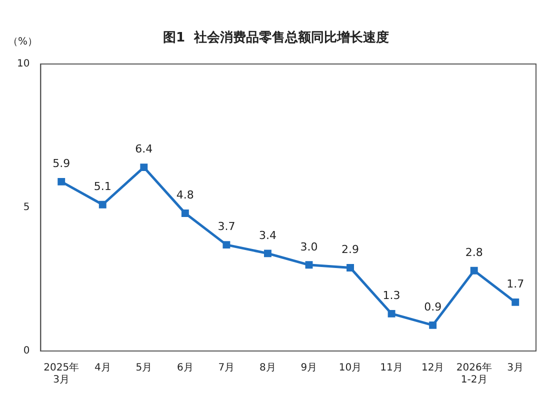  Describe the element at coordinates (268, 368) in the screenshot. I see `x-tick-label: 8月` at that location.